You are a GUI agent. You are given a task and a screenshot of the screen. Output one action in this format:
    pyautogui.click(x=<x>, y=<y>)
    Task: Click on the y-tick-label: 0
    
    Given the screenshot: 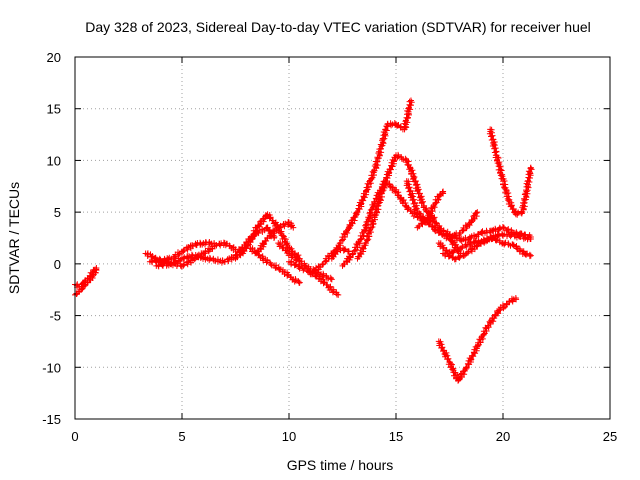 What is the action you would take?
    pyautogui.click(x=57, y=264)
    